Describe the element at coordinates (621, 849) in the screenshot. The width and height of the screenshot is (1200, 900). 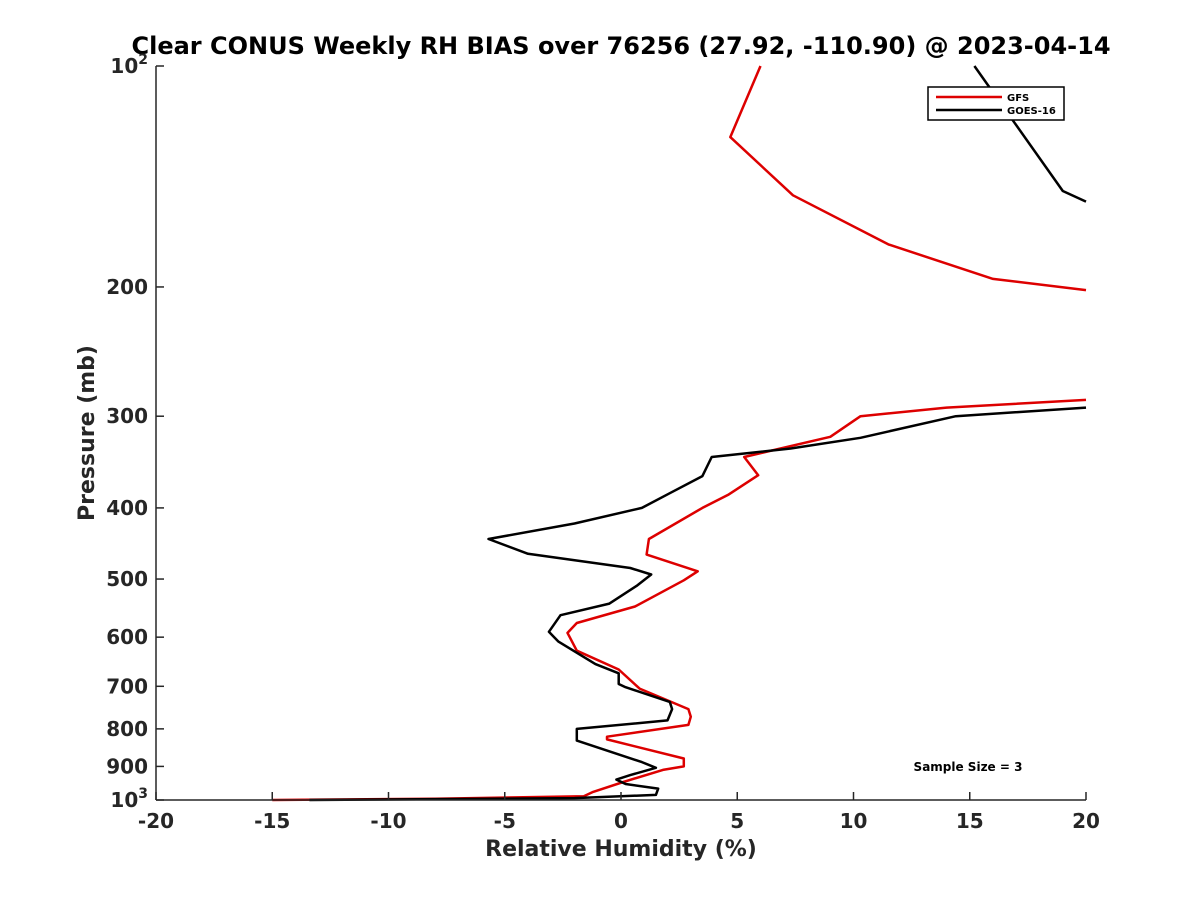
I see `x-axis-label: Relative Humidity (%)` at that location.